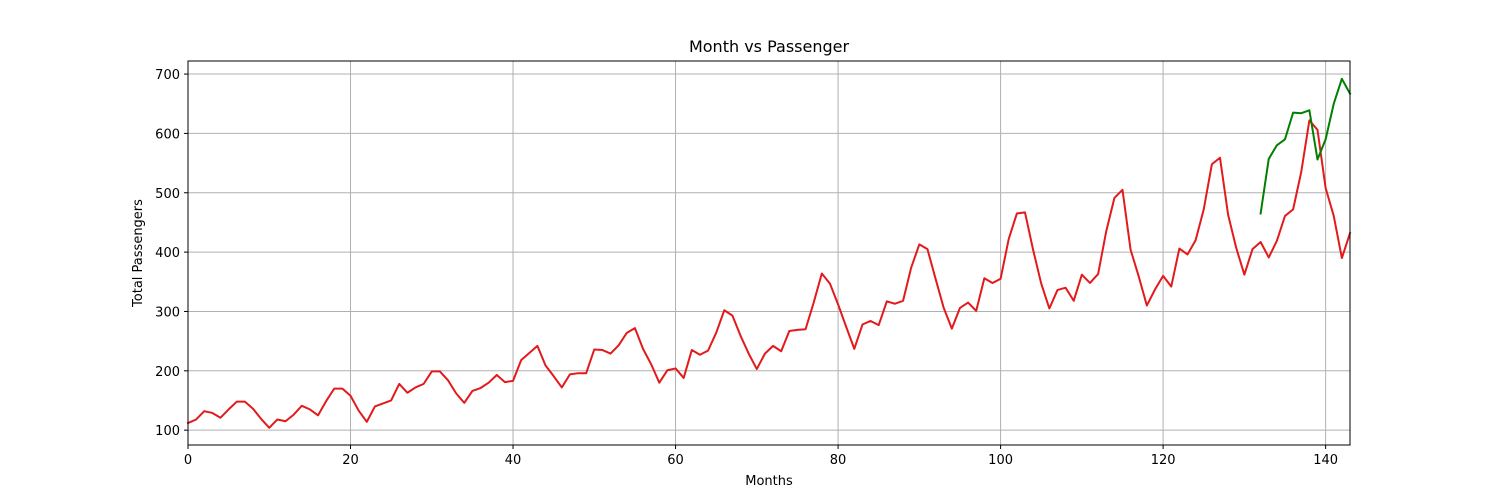 The image size is (1500, 500). Describe the element at coordinates (769, 46) in the screenshot. I see `chart-title: Month vs Passenger` at that location.